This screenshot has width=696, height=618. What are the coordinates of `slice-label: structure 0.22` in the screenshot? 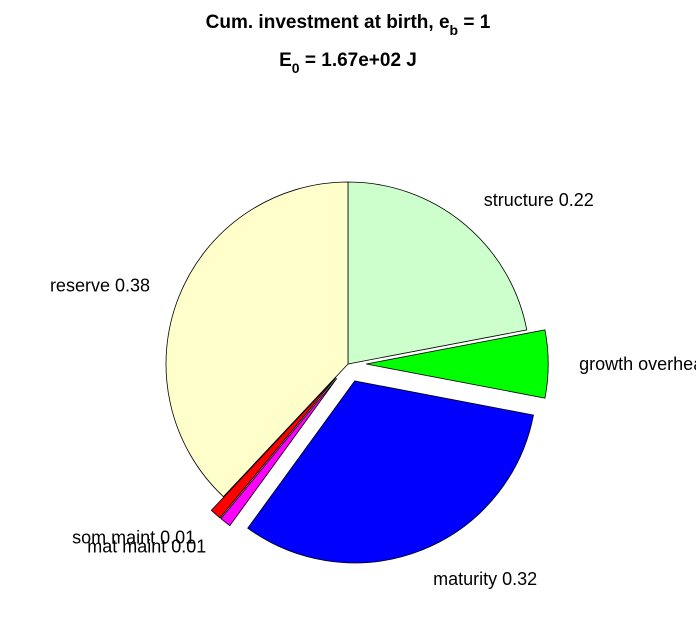 It's located at (539, 200).